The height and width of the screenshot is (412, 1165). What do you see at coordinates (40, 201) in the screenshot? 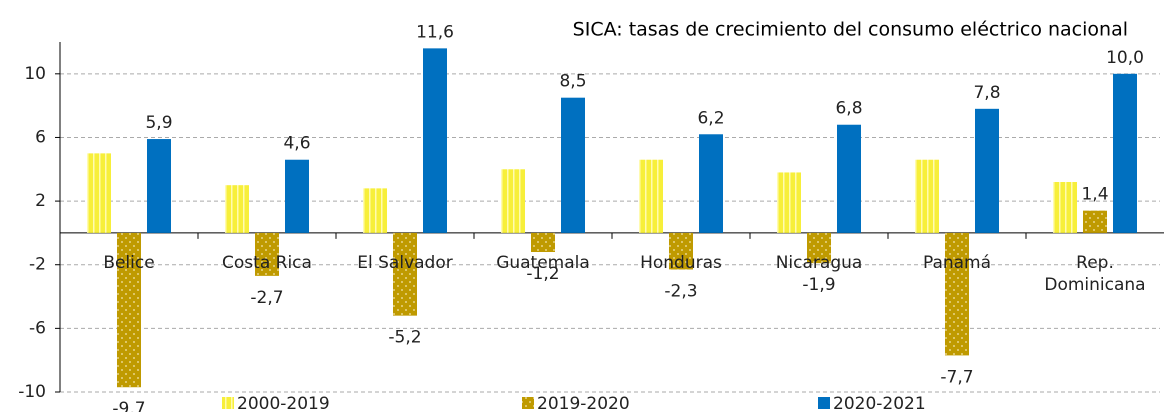
I see `y-tick-label: 2` at bounding box center [40, 201].